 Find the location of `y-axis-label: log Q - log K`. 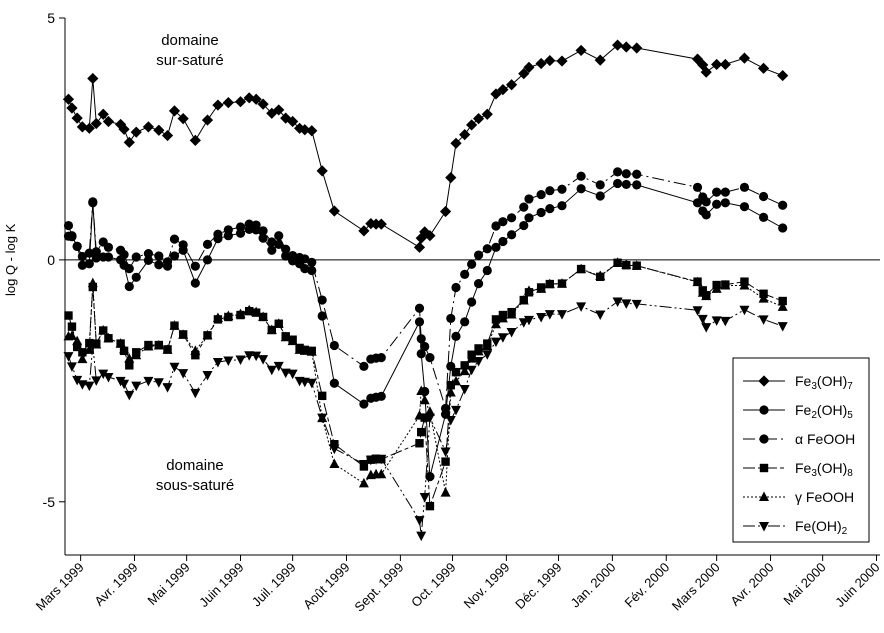

y-axis-label: log Q - log K is located at coordinates (10, 259).